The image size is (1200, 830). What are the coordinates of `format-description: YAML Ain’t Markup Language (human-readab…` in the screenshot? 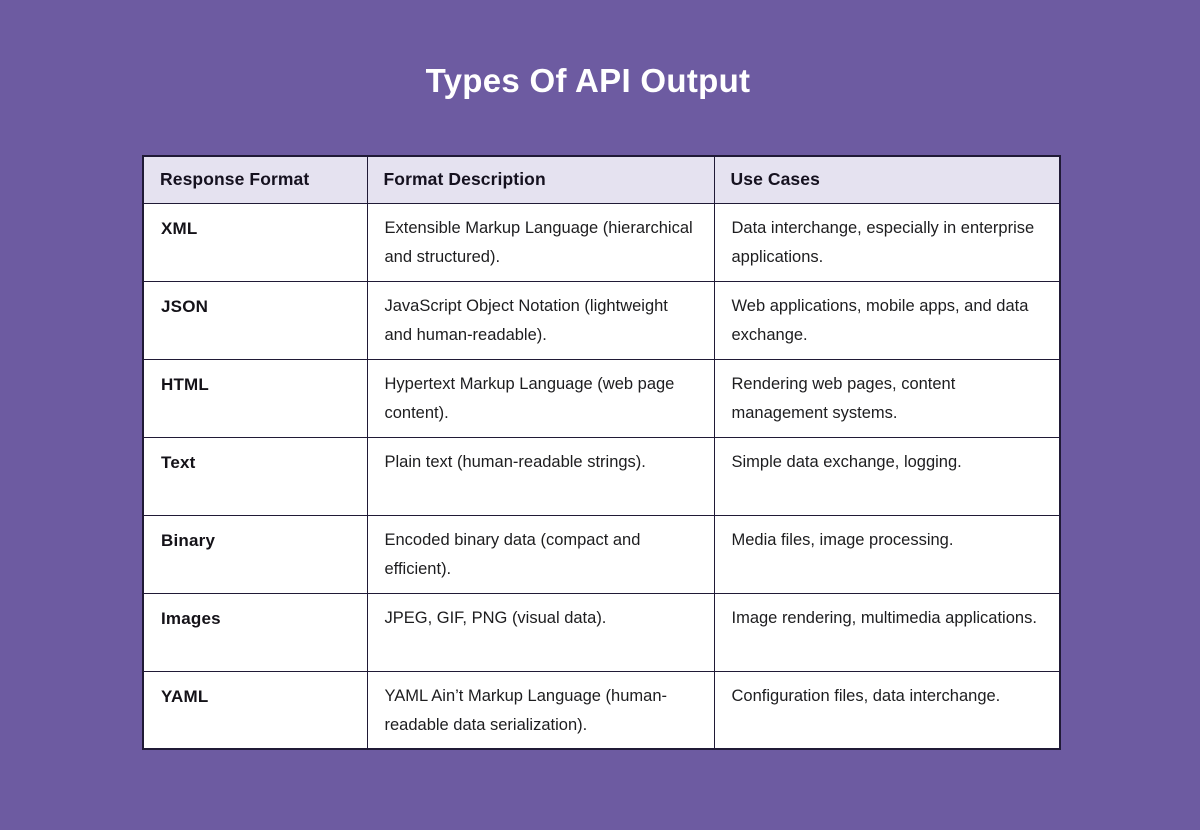 It's located at (540, 710).